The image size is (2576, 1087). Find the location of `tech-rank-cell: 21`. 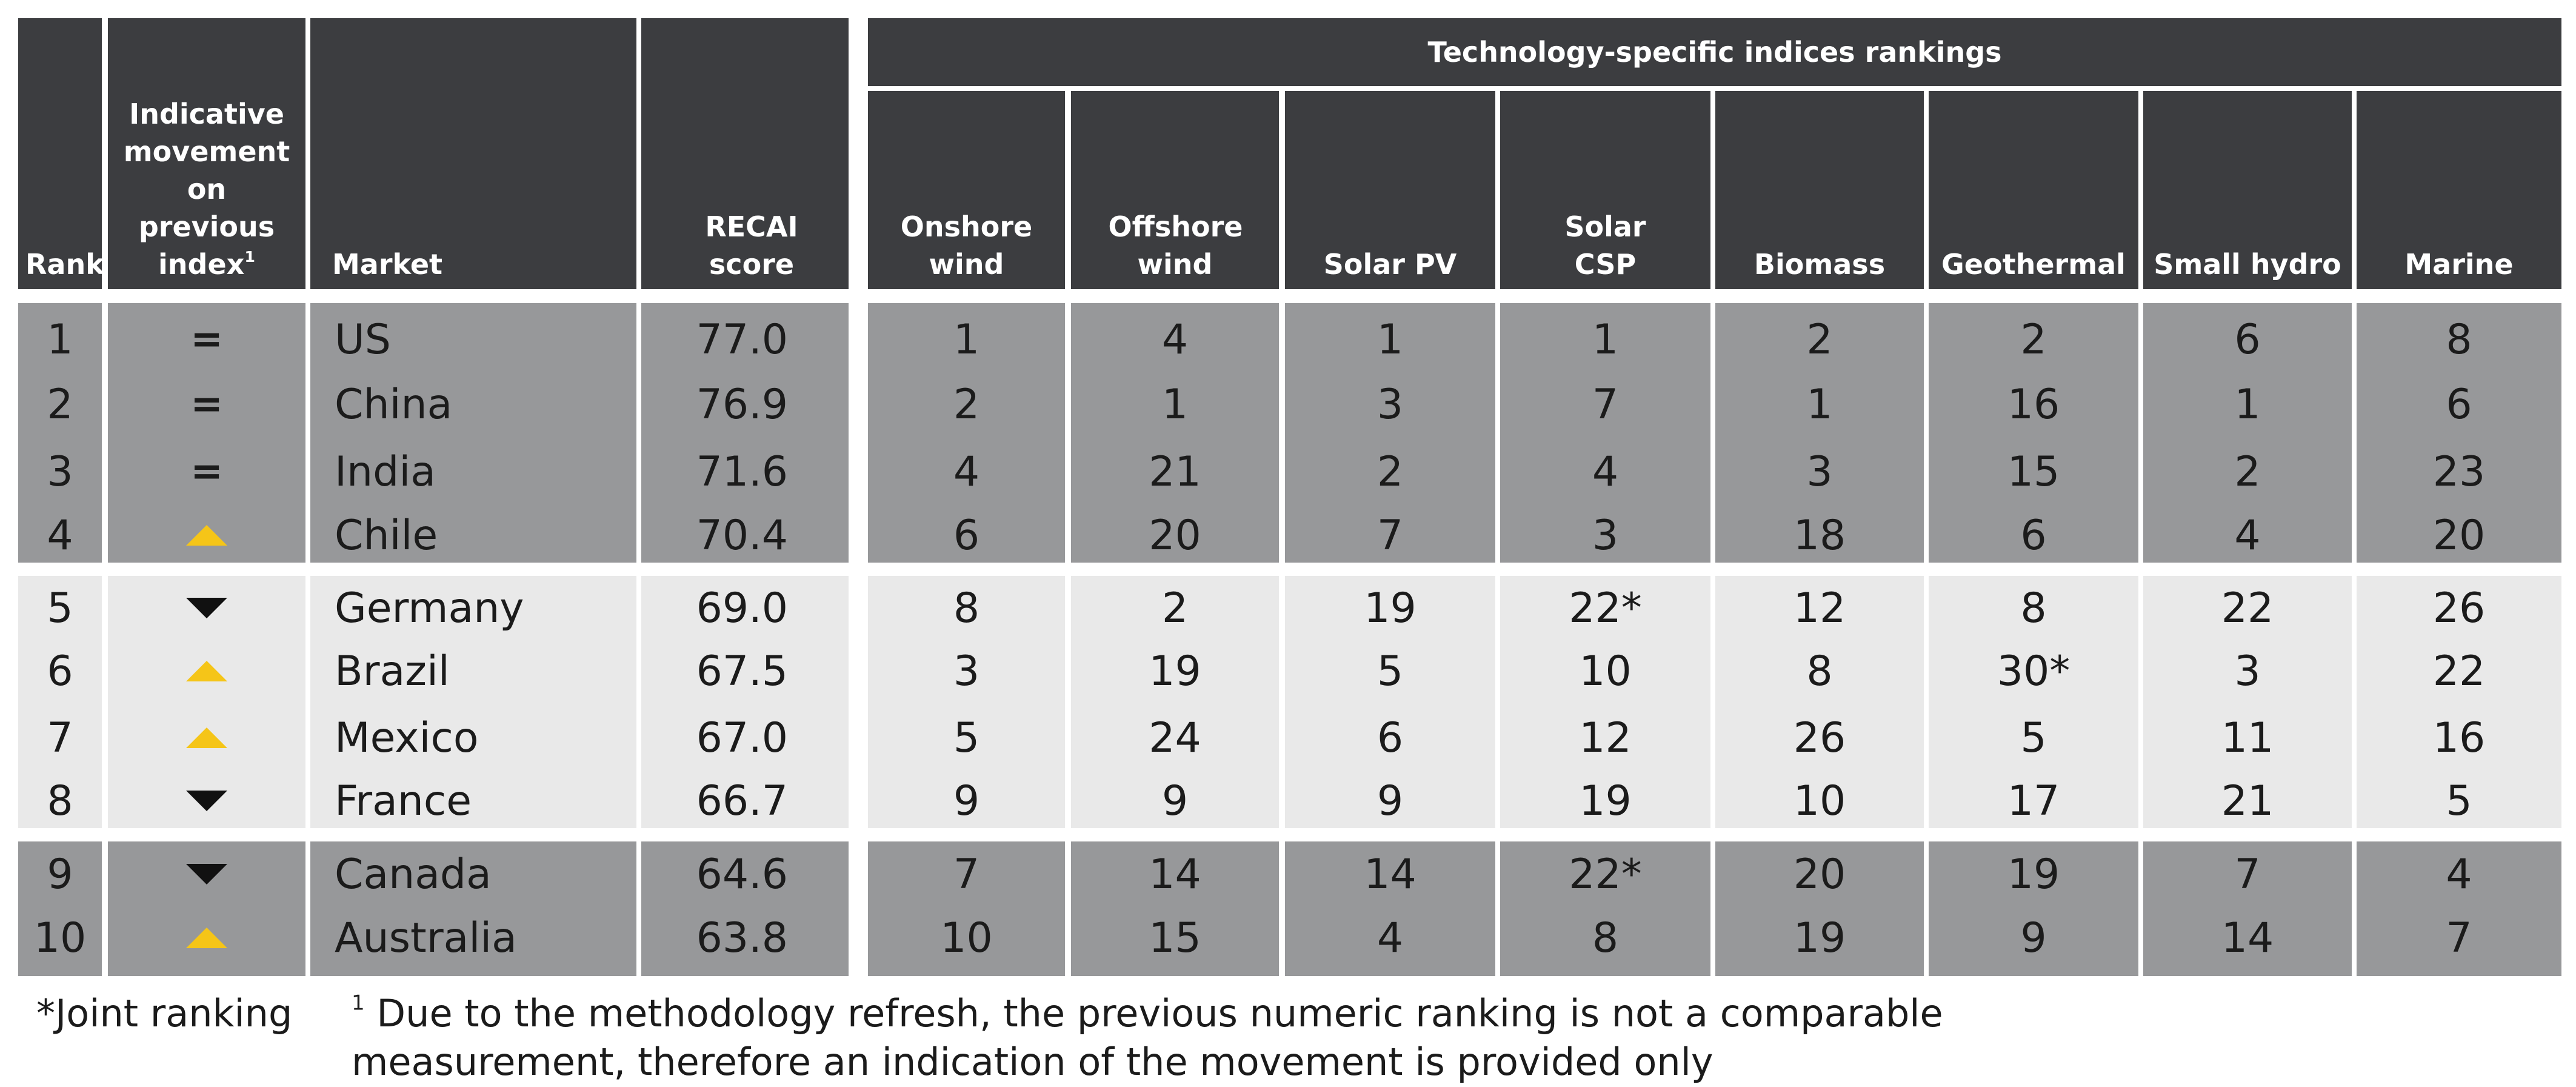

tech-rank-cell: 21 is located at coordinates (2247, 800).